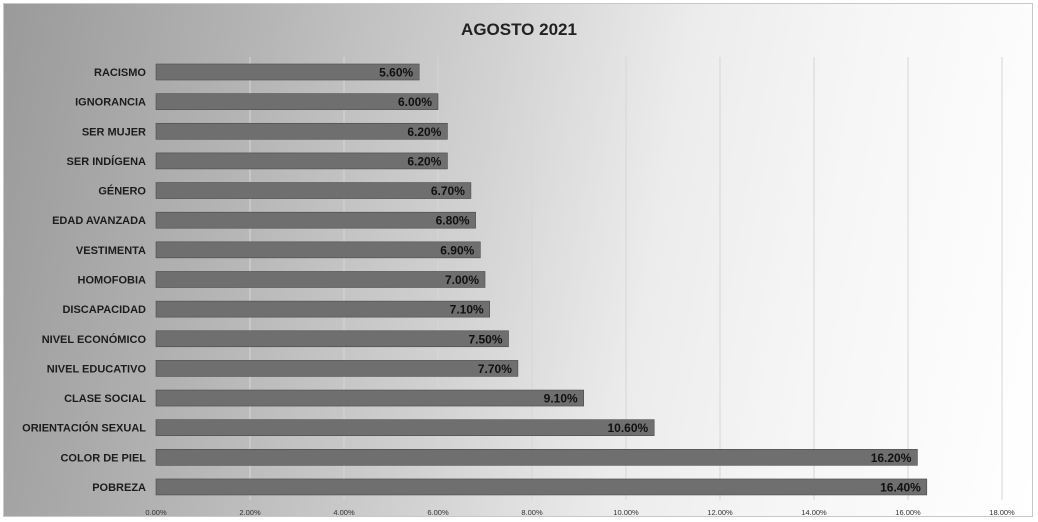 The image size is (1038, 522). Describe the element at coordinates (495, 369) in the screenshot. I see `data-label: 7.70%` at that location.